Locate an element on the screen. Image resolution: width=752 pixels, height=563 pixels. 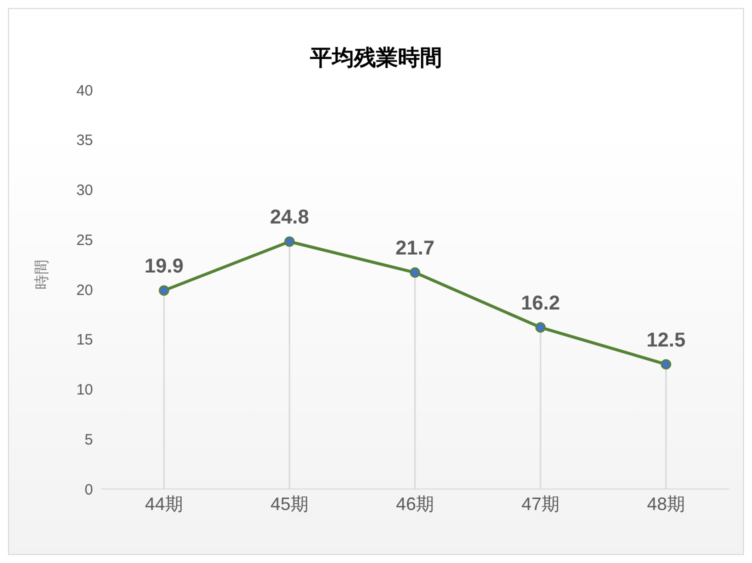
y-tick-label: 0 is located at coordinates (88, 489).